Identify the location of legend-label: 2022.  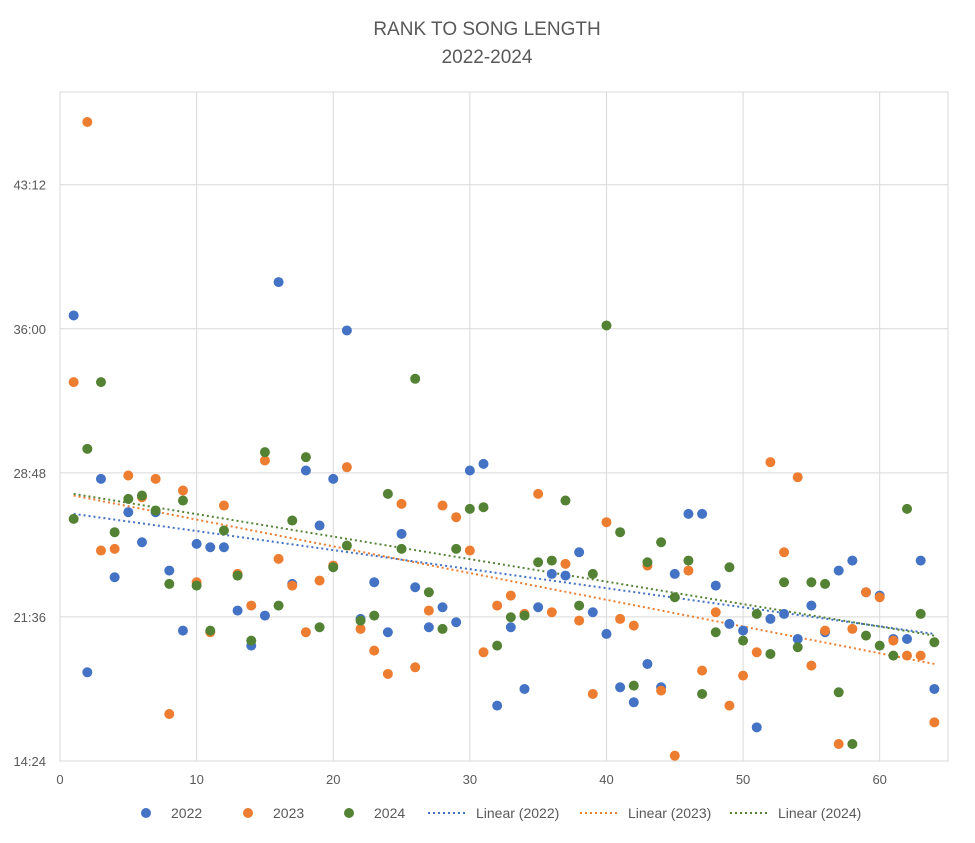
(186, 813).